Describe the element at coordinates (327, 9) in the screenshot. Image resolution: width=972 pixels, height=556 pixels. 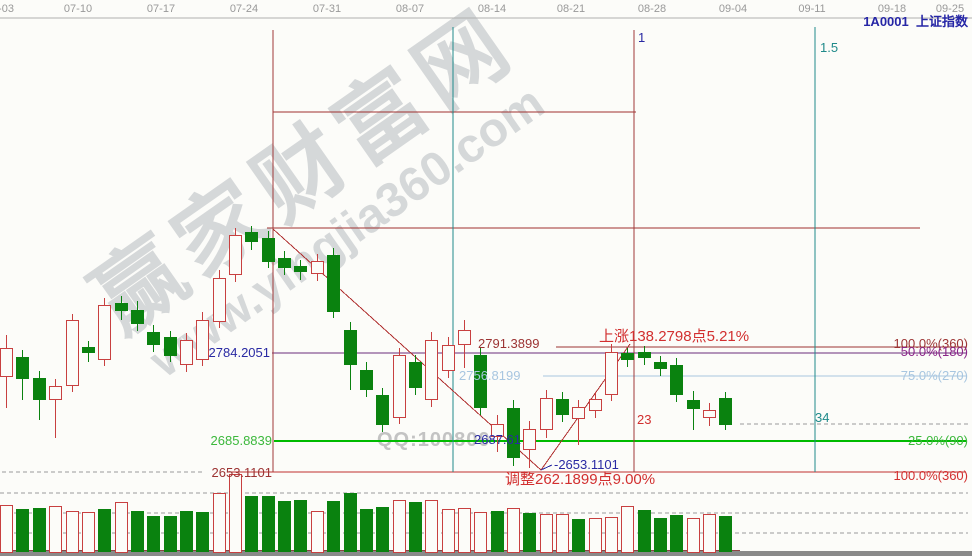
I see `date-label: 07-31` at that location.